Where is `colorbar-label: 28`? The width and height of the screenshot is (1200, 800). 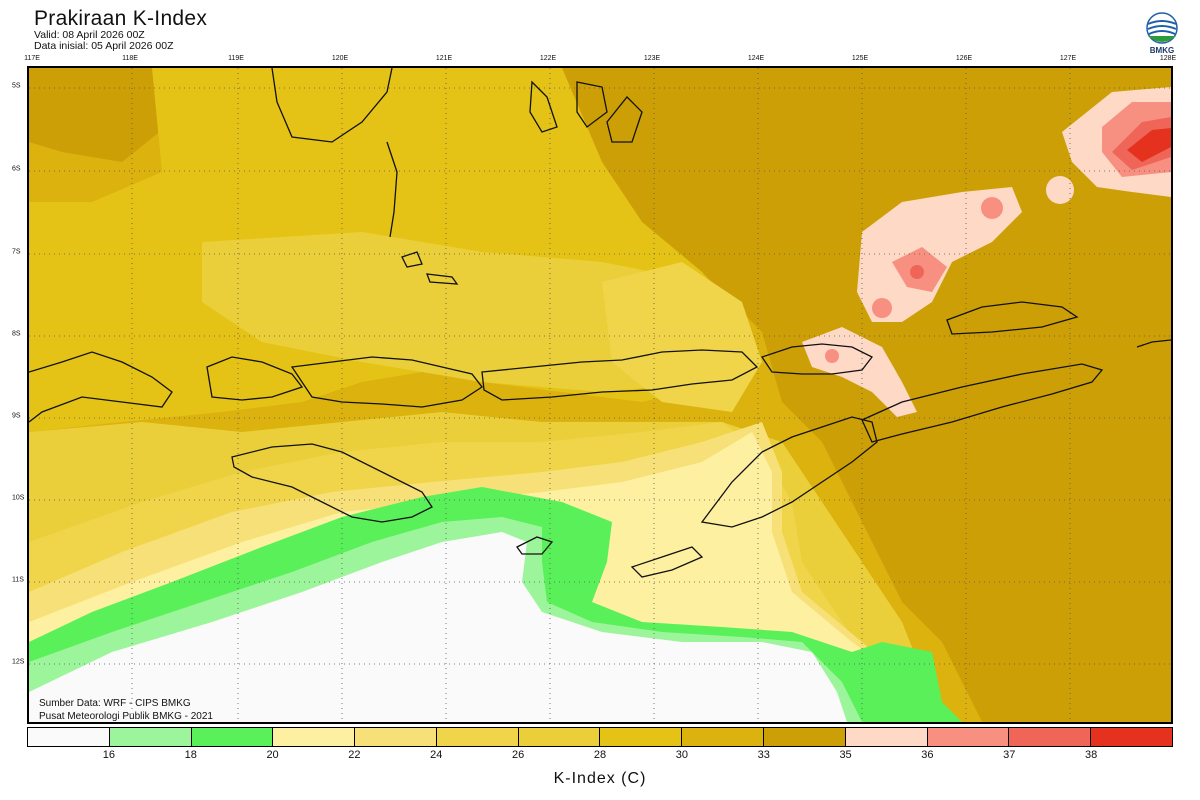 colorbar-label: 28 is located at coordinates (600, 755).